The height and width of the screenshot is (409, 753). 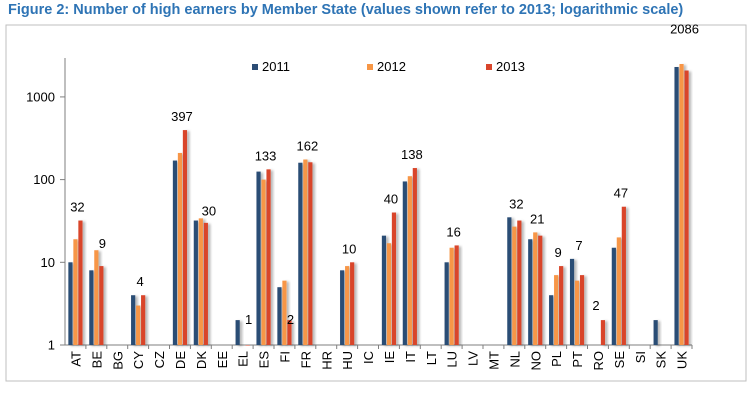 I want to click on x-tick-label-IC: IC, so click(x=368, y=357).